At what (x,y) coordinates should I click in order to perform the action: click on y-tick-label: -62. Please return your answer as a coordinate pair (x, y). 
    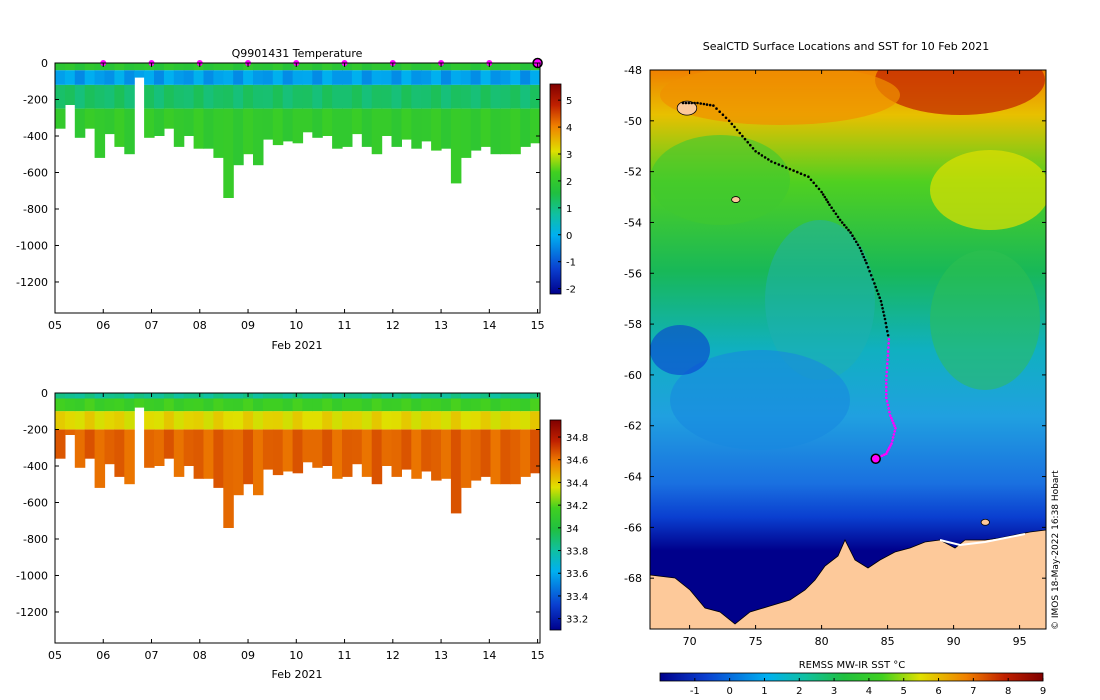
    Looking at the image, I should click on (633, 426).